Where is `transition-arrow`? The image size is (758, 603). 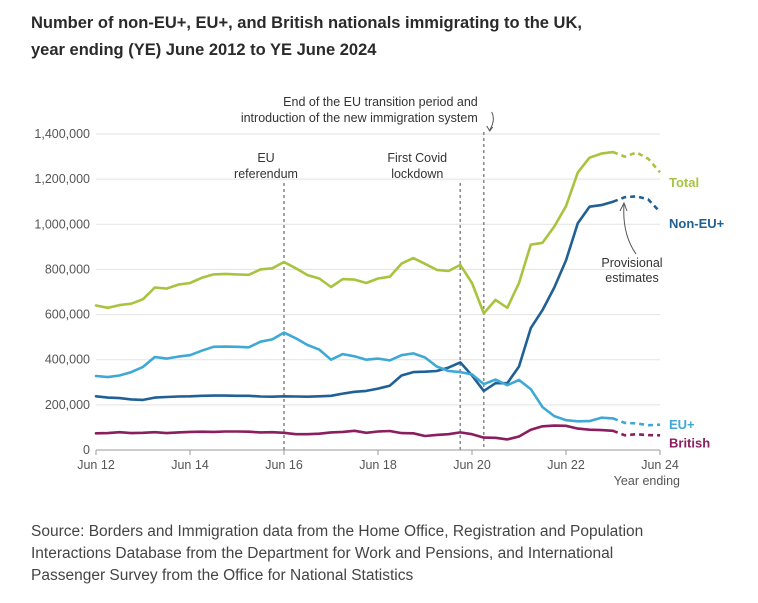
transition-arrow is located at coordinates (491, 121).